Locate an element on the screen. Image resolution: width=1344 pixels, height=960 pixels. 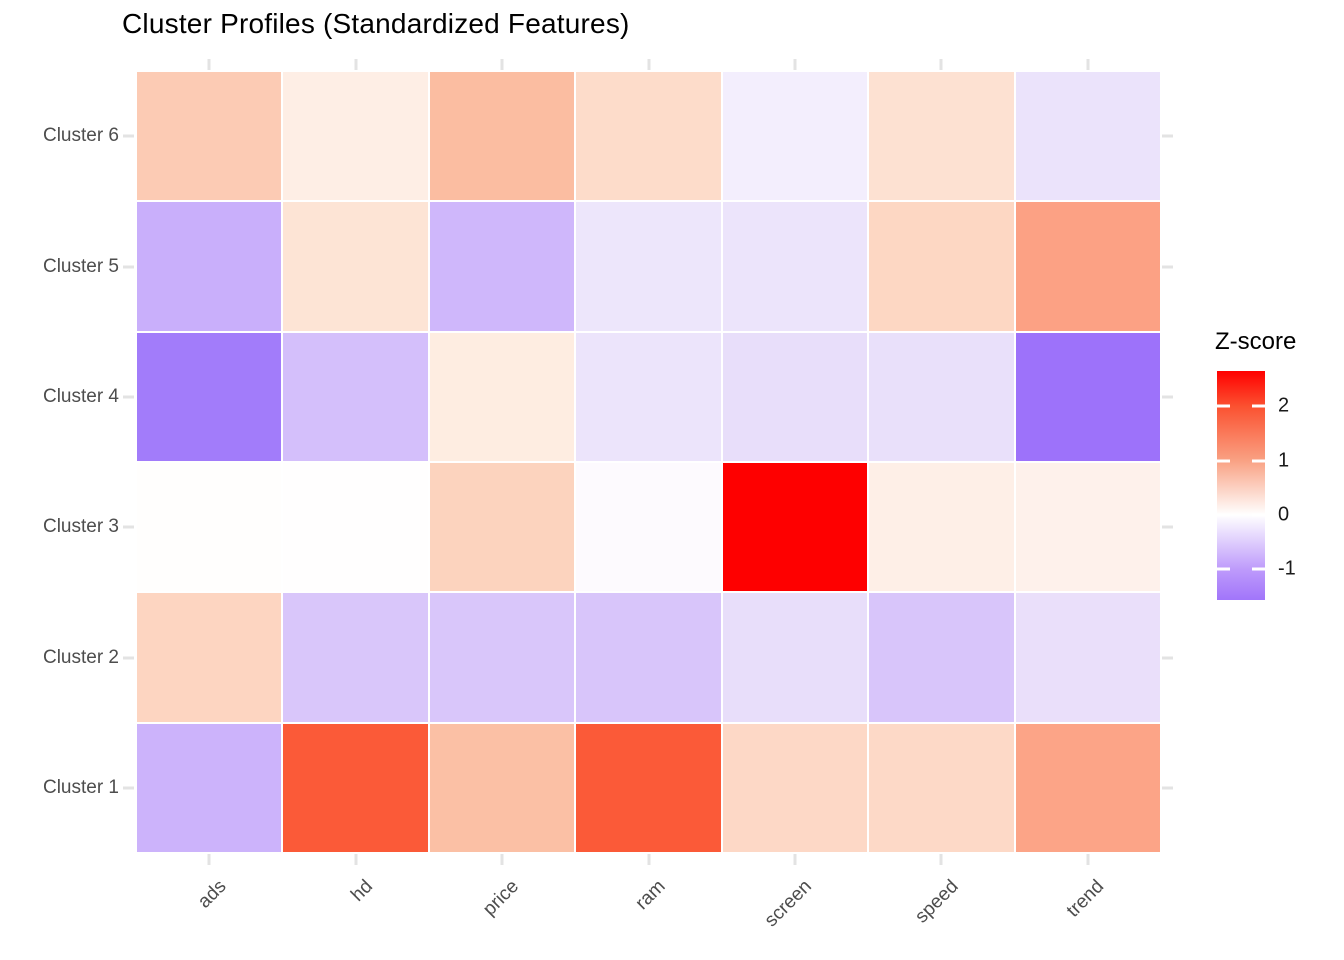
heatmap-cell-cluster-1-trend is located at coordinates (1087, 787).